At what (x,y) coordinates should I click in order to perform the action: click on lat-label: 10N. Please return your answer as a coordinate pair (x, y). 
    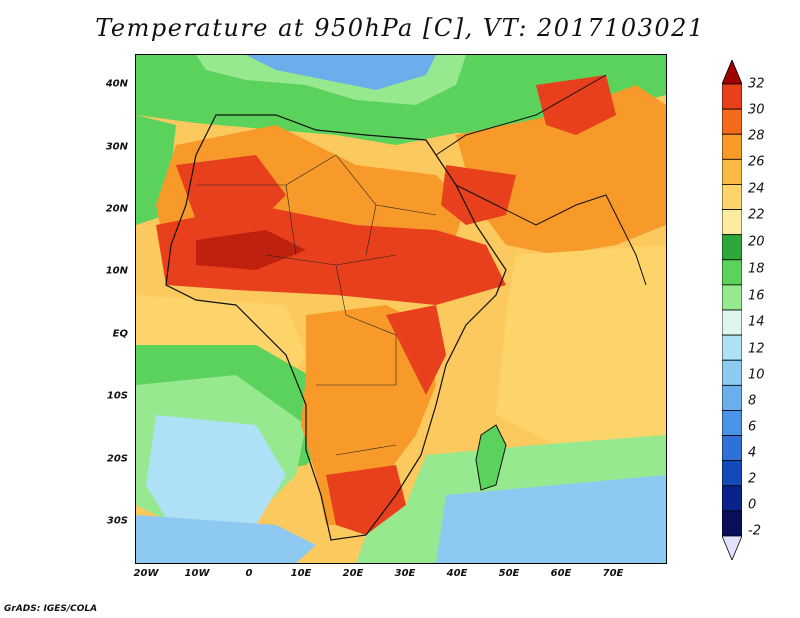
    Looking at the image, I should click on (116, 271).